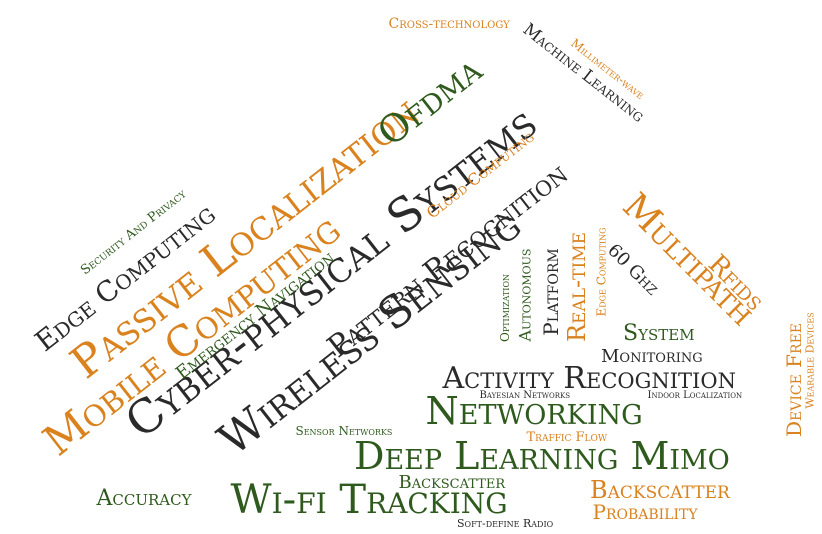  Describe the element at coordinates (449, 24) in the screenshot. I see `word-cross-technology: Cross-technology` at that location.